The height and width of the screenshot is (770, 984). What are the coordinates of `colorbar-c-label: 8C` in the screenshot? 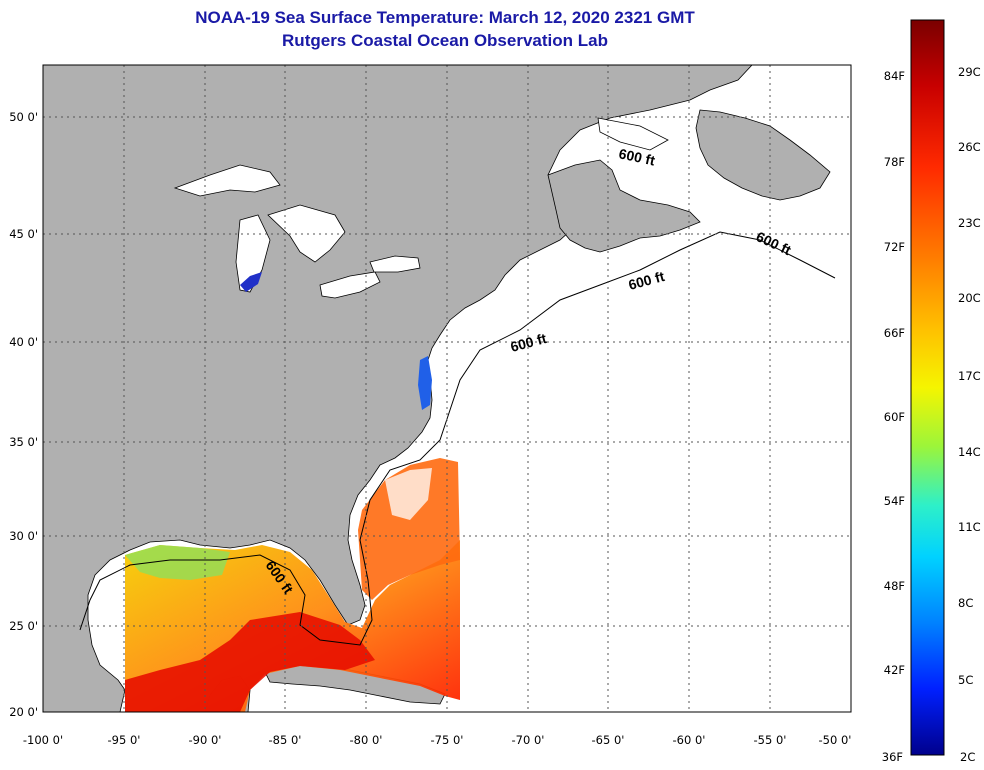 It's located at (965, 603).